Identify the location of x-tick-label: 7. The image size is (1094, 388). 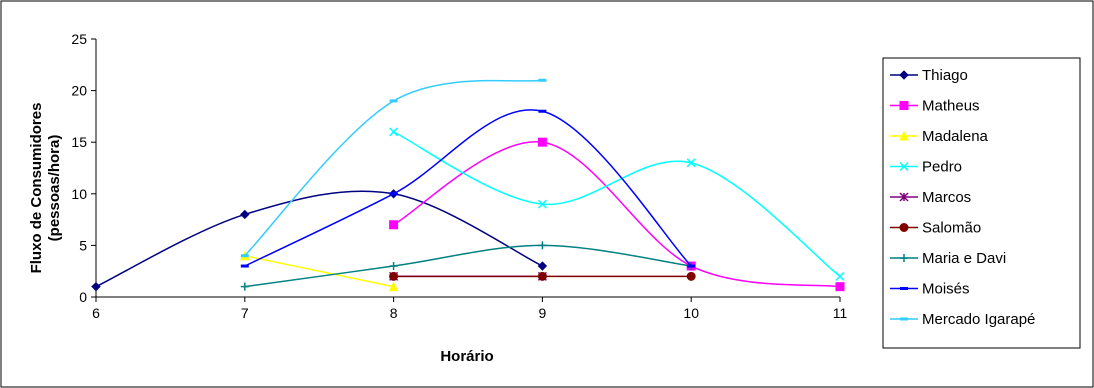
(245, 313).